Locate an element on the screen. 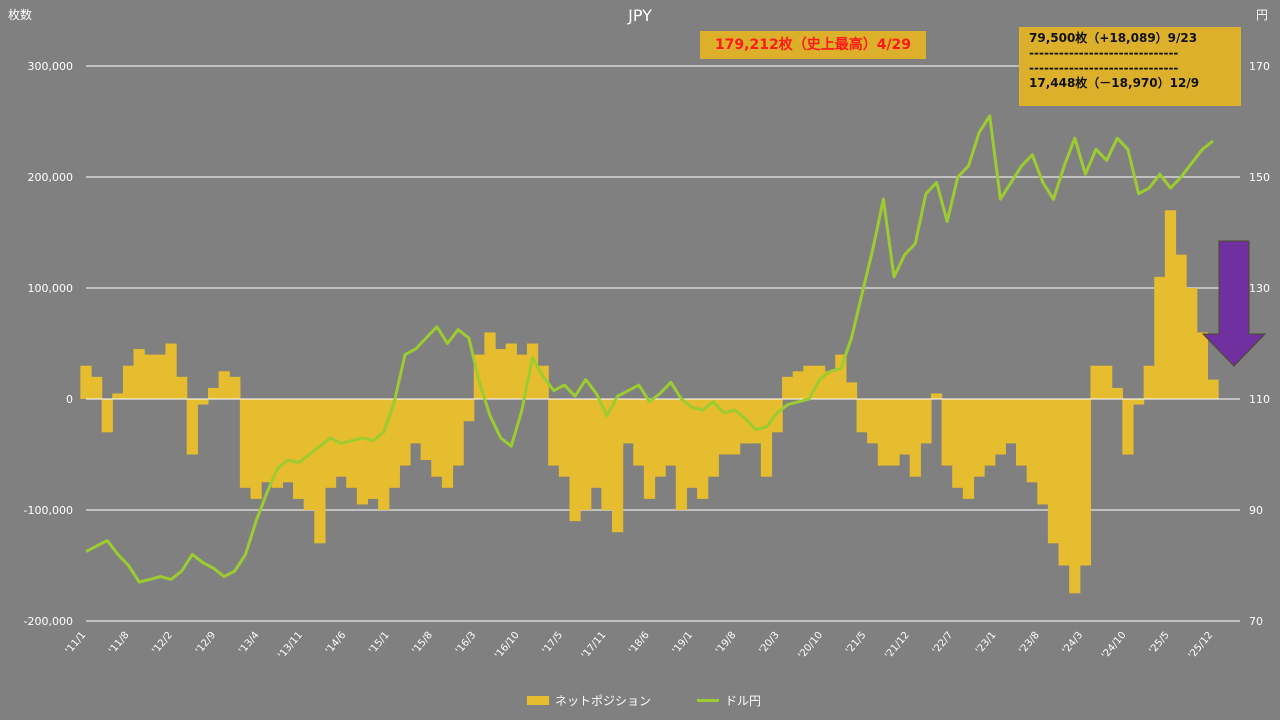 The height and width of the screenshot is (720, 1280). x-tick-label: '12/9 is located at coordinates (206, 643).